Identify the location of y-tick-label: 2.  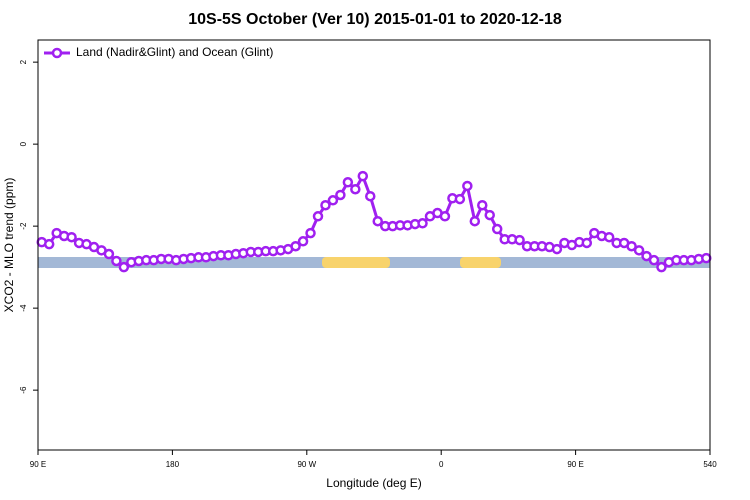
(23, 61).